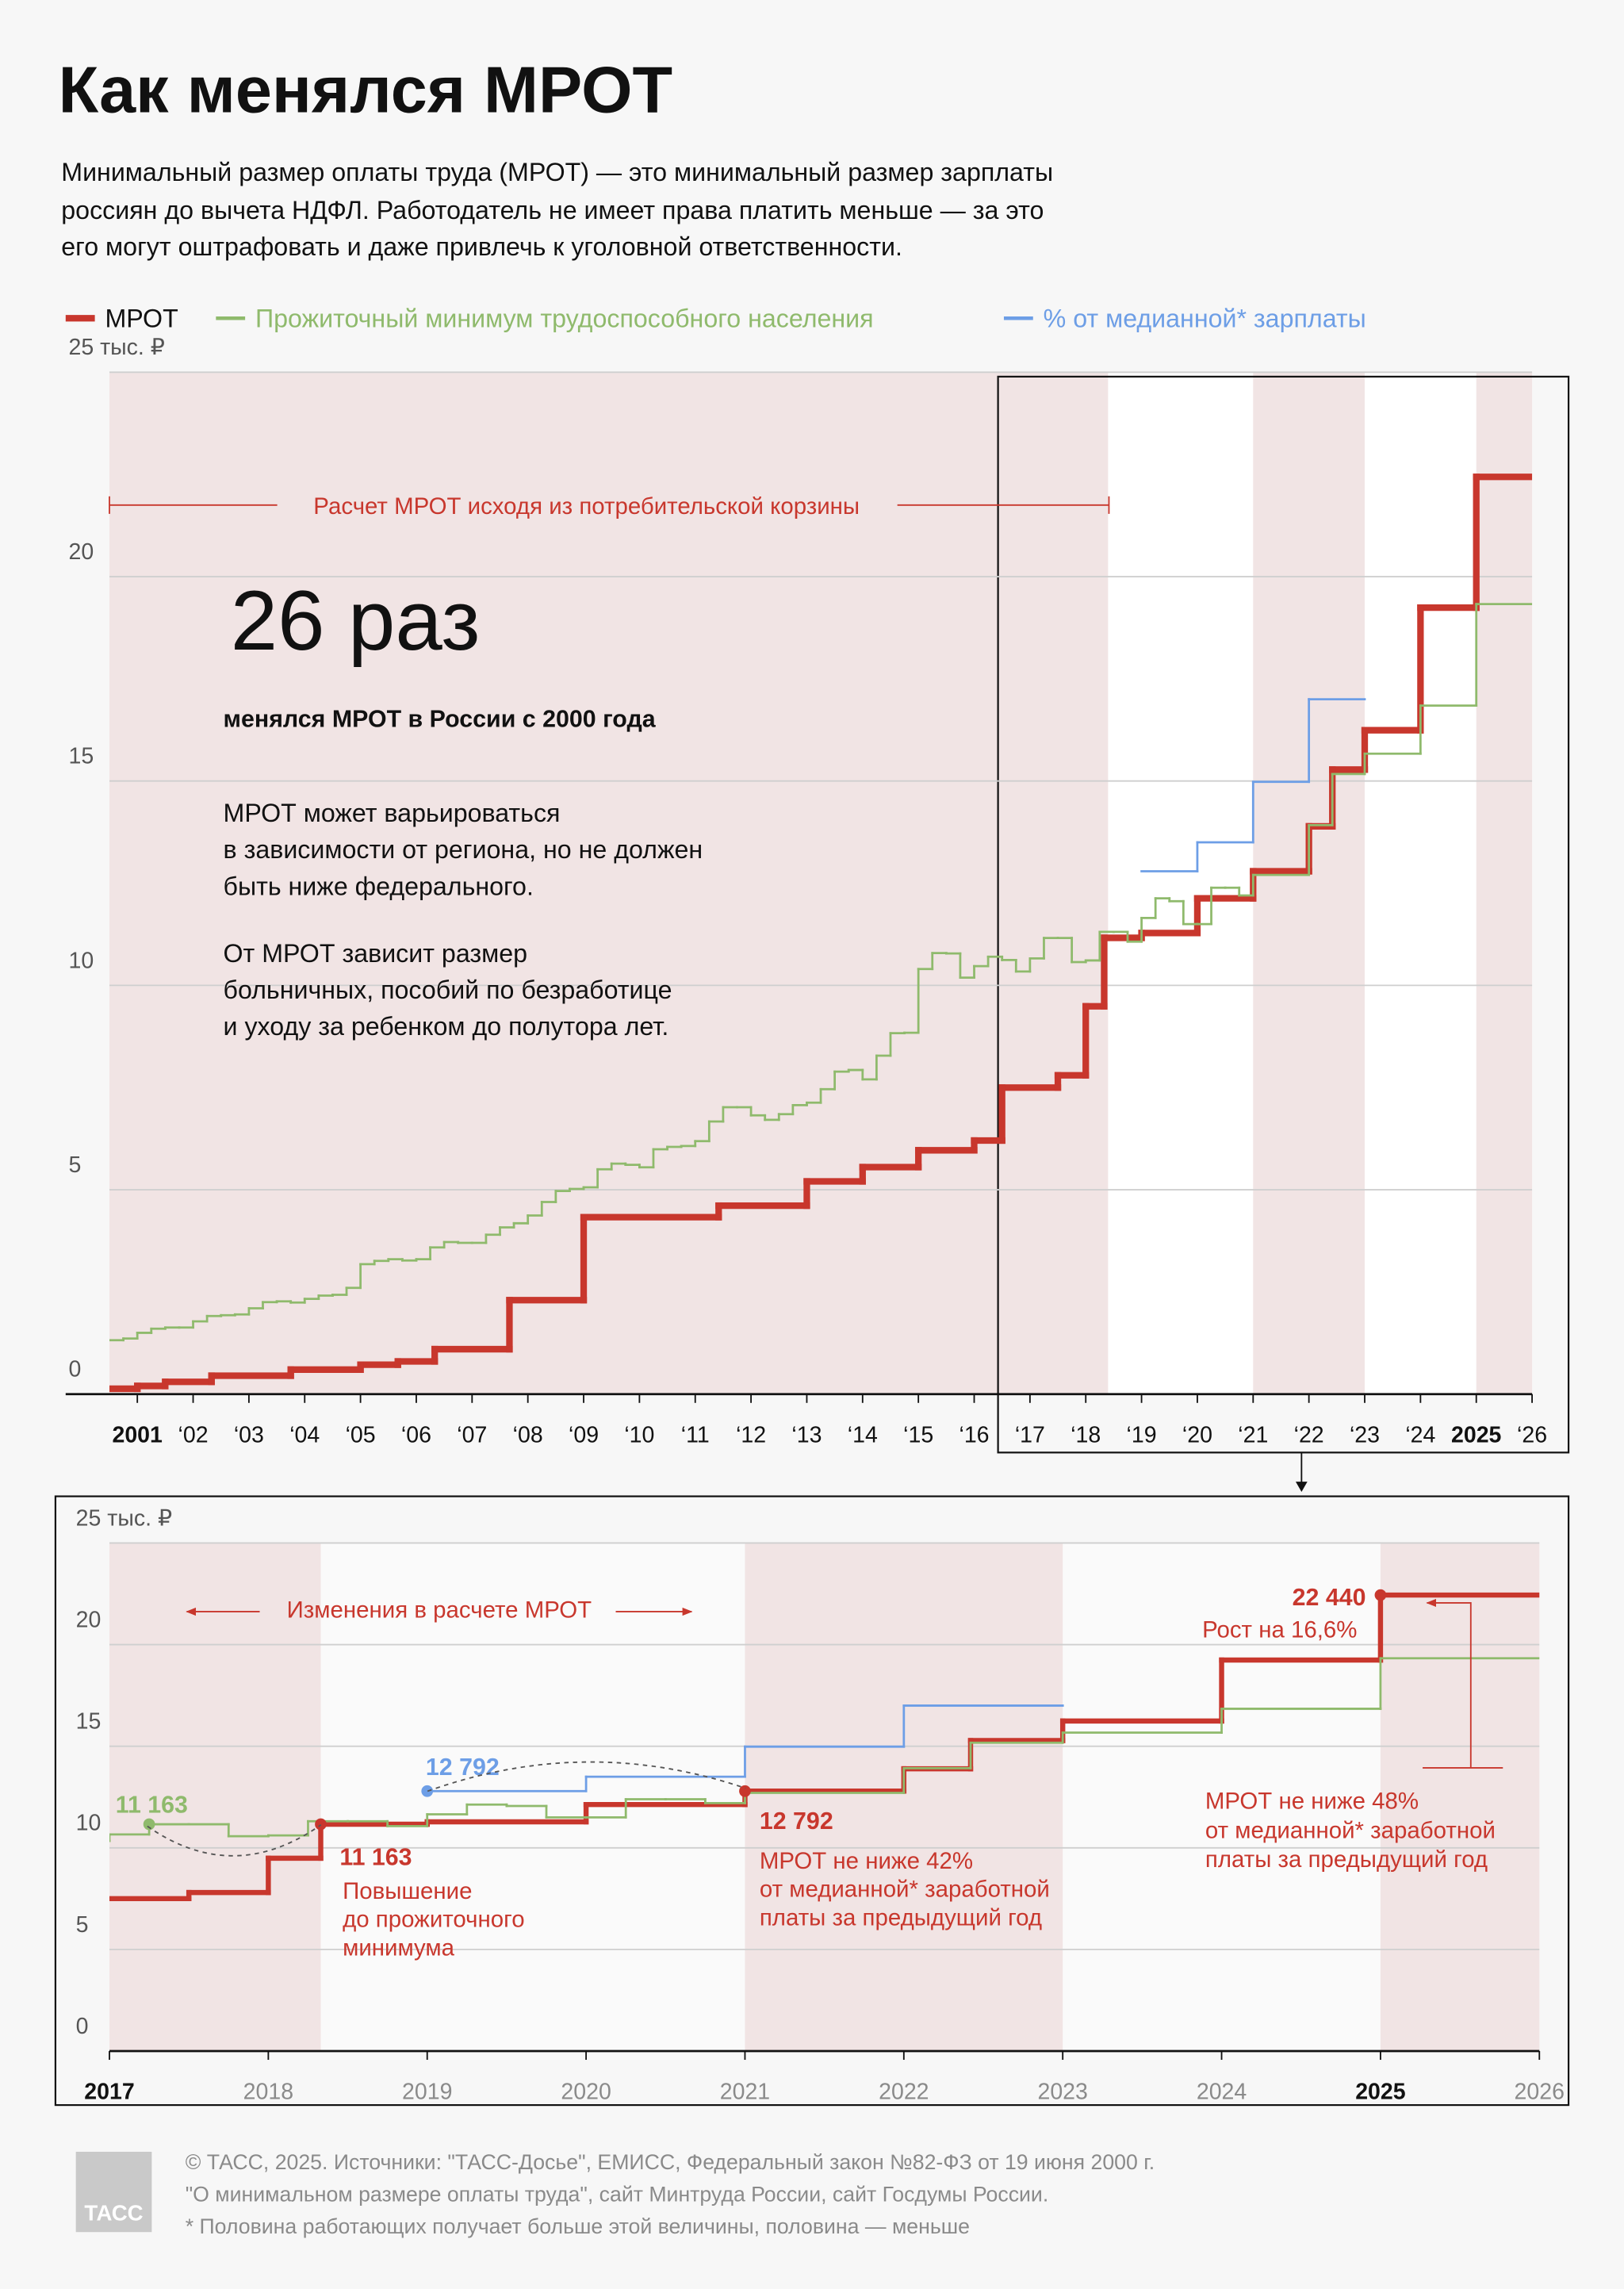 This screenshot has width=1624, height=2289. Describe the element at coordinates (1309, 1434) in the screenshot. I see `x-tick-label: ‘22` at that location.